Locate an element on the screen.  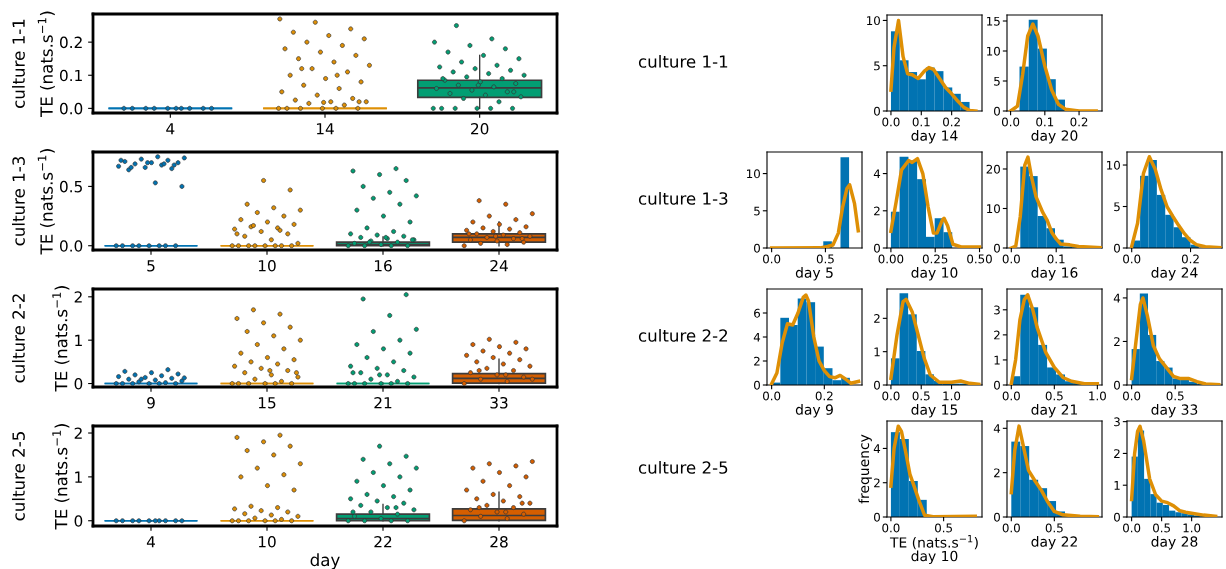
x-tick-label: 20 is located at coordinates (480, 128).